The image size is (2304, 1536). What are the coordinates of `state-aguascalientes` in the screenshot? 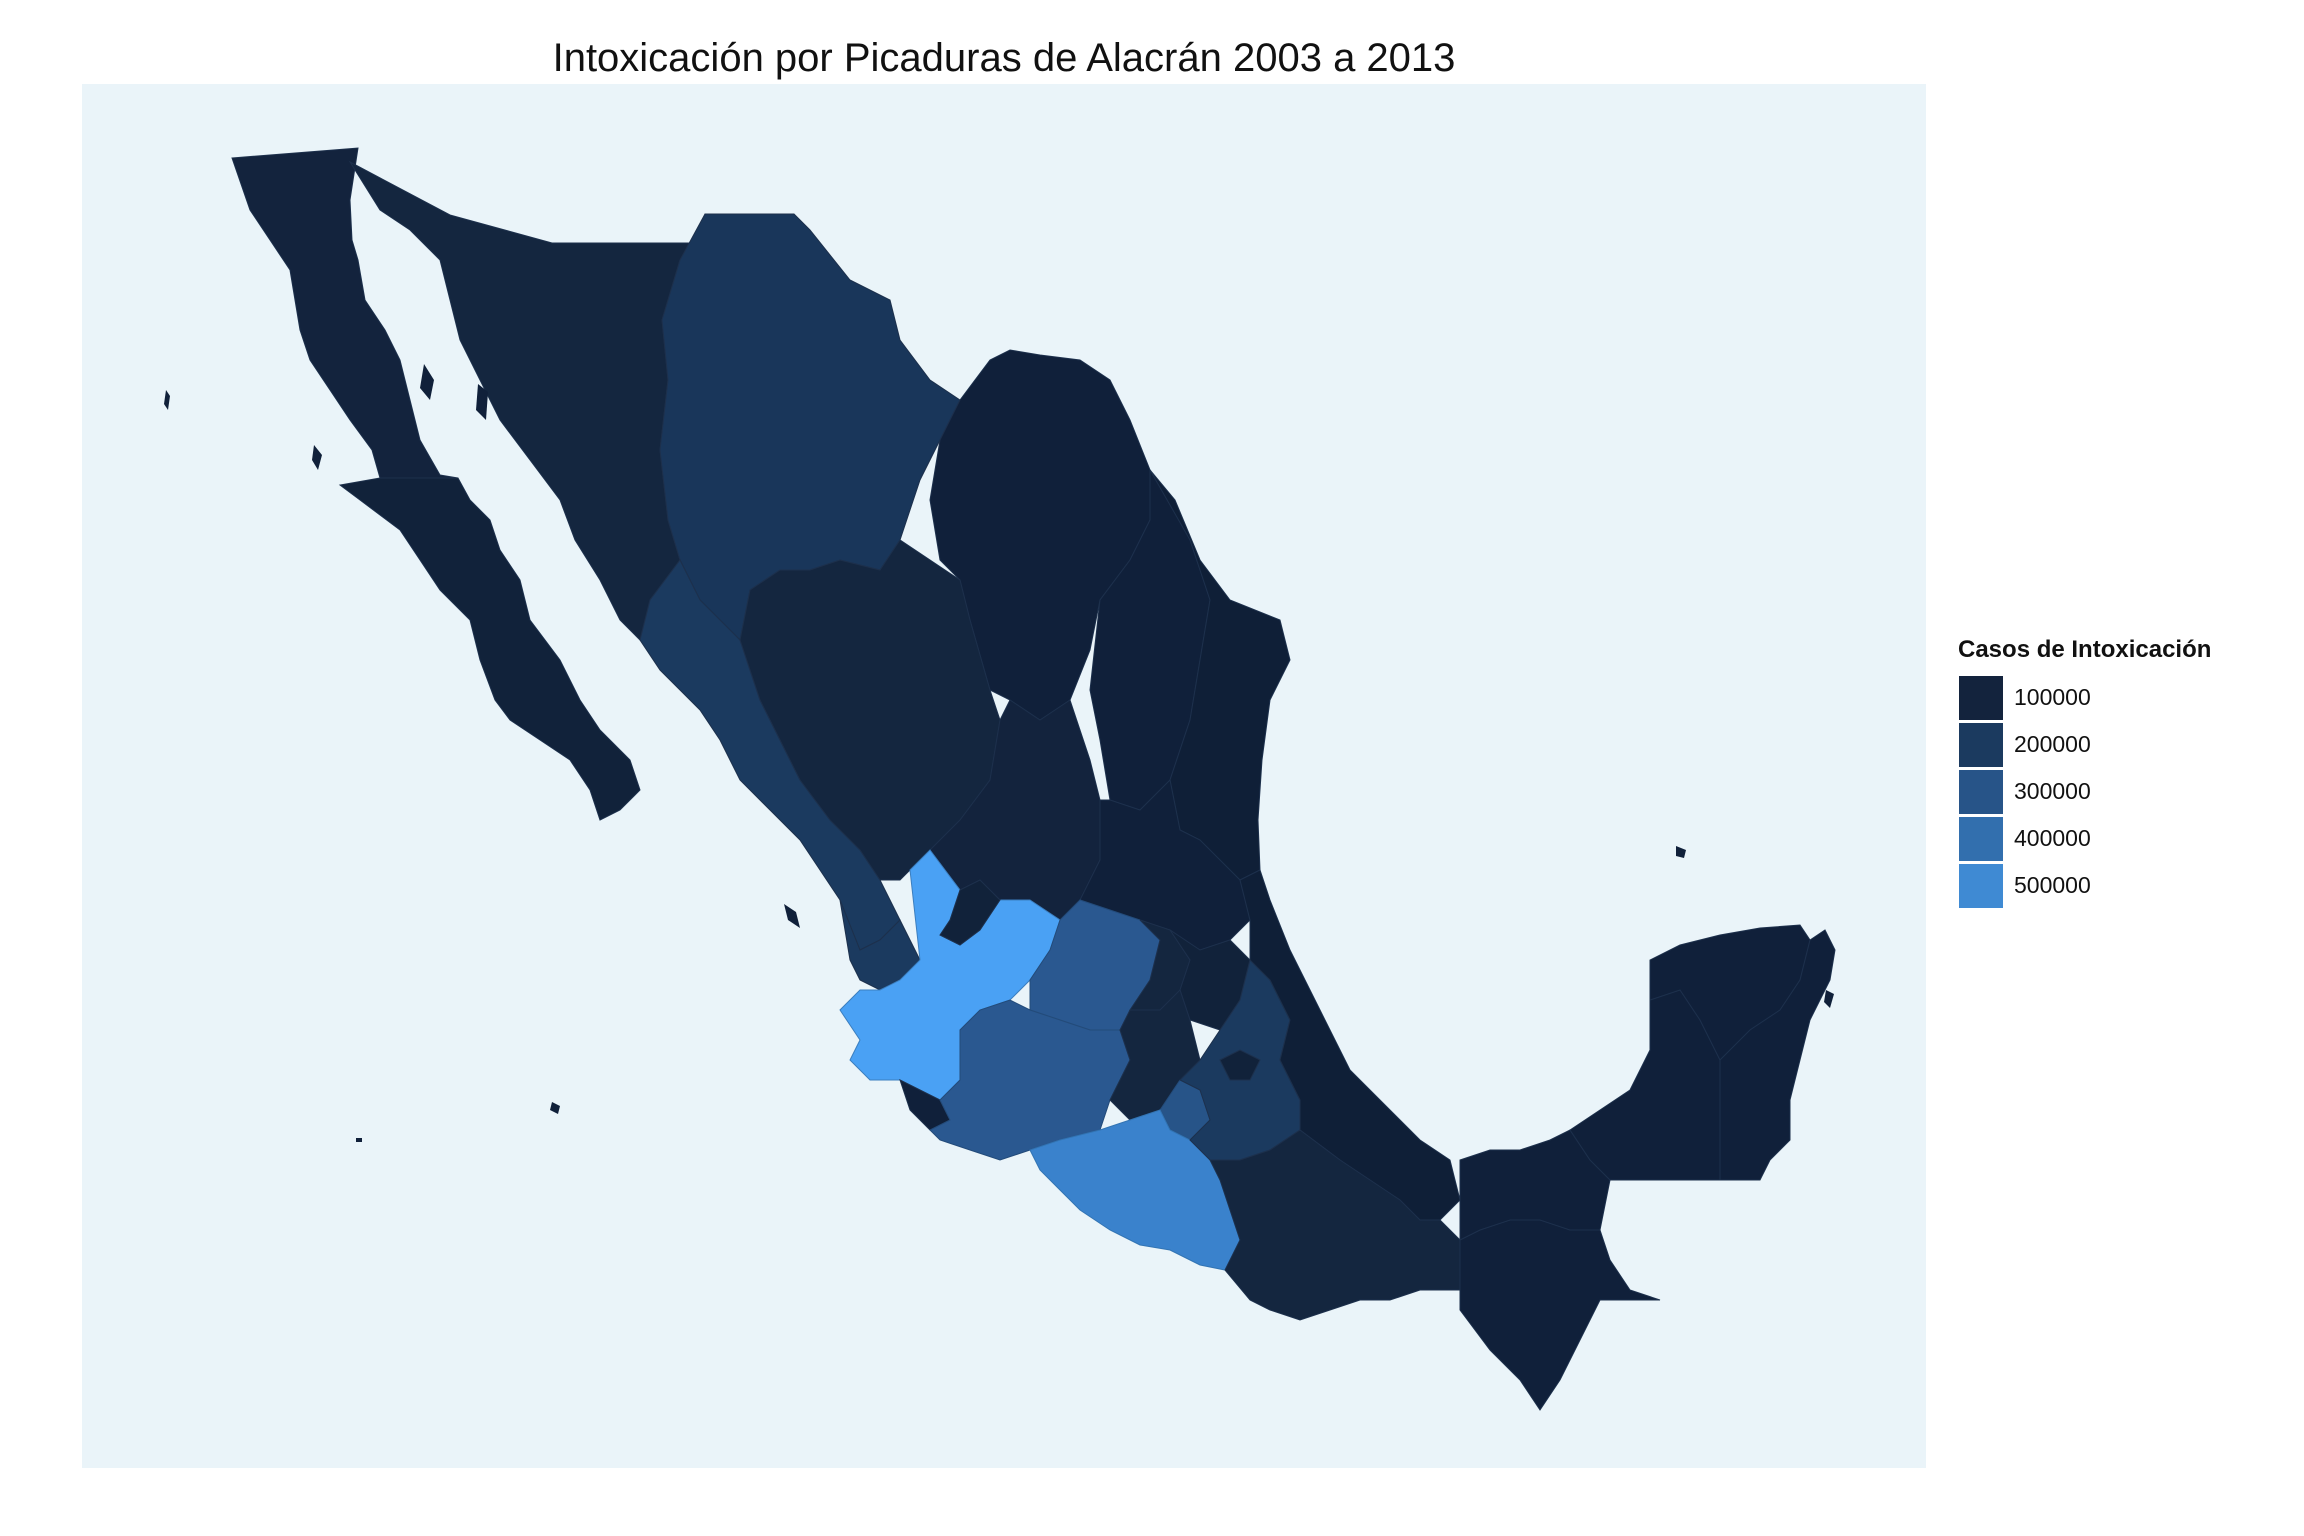 It's located at (970, 912).